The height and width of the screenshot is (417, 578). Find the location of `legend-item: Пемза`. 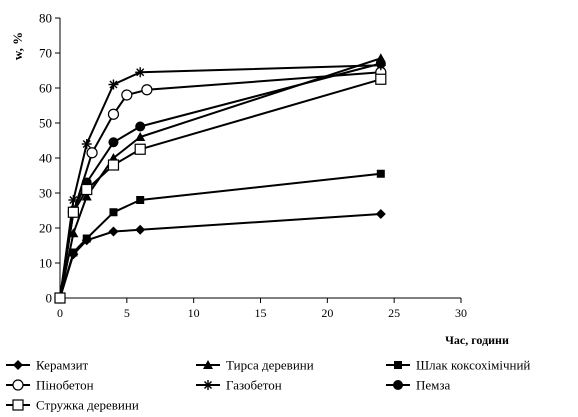

legend-item: Пемза is located at coordinates (418, 385).